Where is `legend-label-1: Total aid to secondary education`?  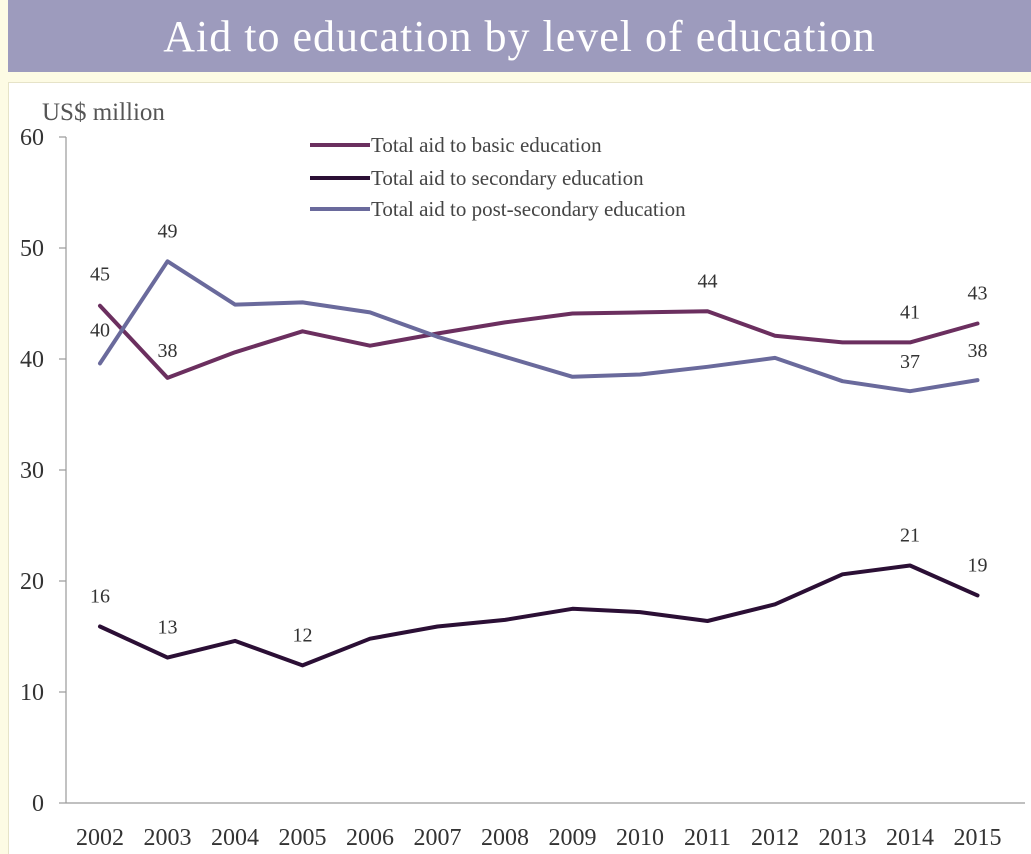 legend-label-1: Total aid to secondary education is located at coordinates (507, 178).